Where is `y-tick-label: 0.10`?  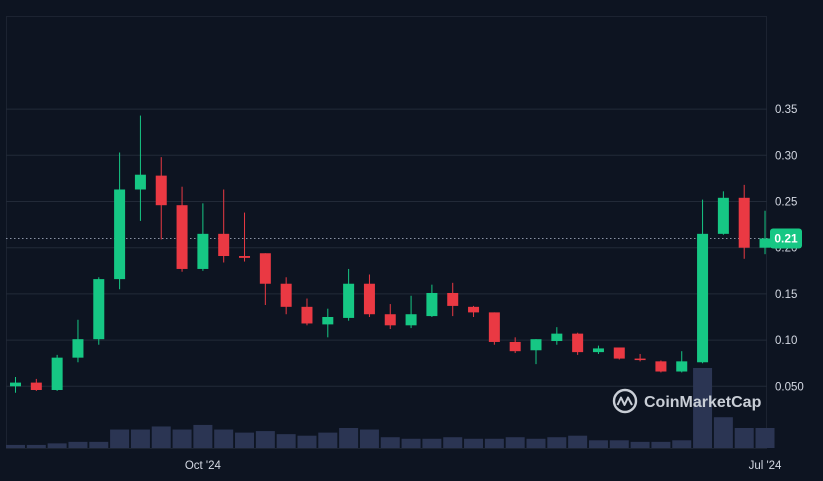 y-tick-label: 0.10 is located at coordinates (786, 341).